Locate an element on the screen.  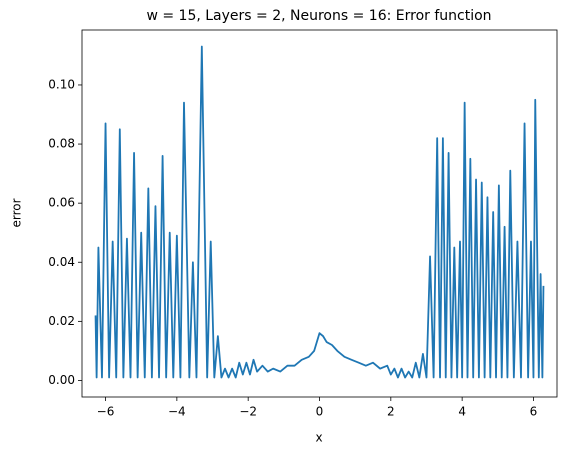
y-tick-label: 0.00 is located at coordinates (61, 380).